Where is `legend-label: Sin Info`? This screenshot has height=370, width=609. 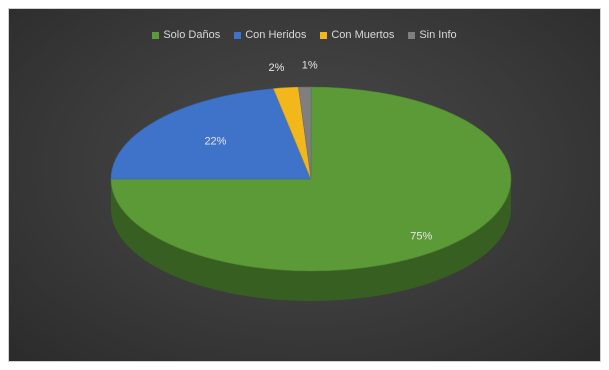 legend-label: Sin Info is located at coordinates (438, 35).